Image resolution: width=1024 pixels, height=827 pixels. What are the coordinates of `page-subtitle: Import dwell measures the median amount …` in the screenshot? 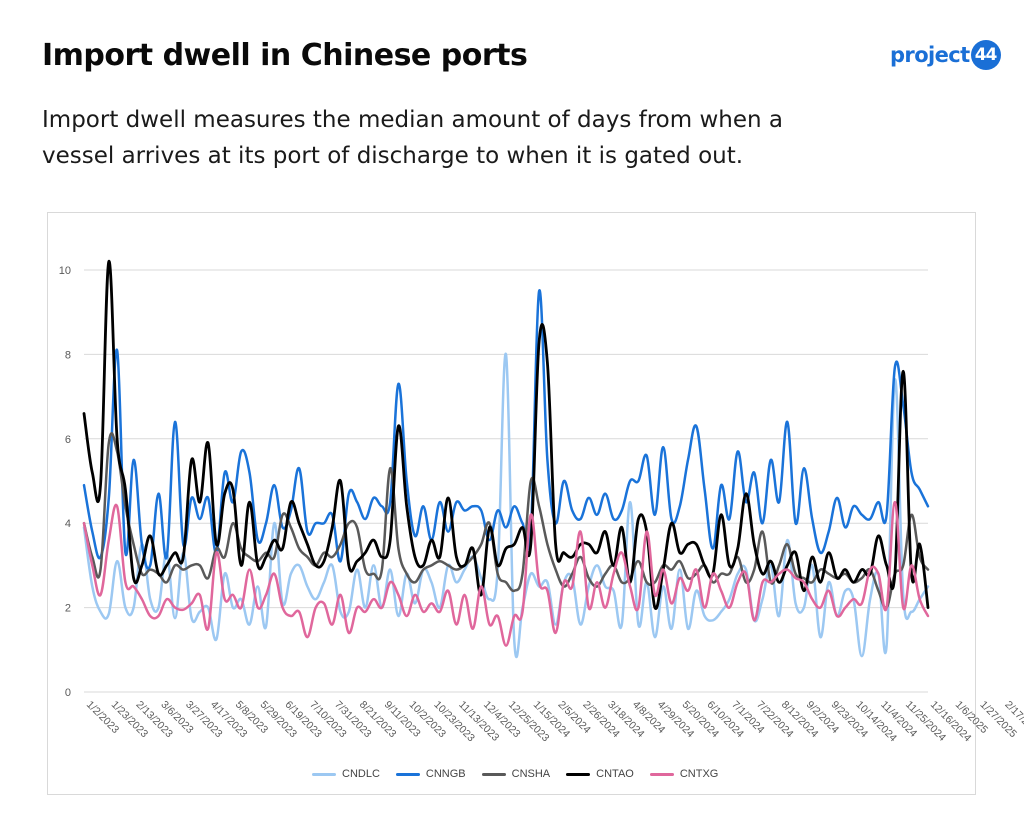 It's located at (412, 138).